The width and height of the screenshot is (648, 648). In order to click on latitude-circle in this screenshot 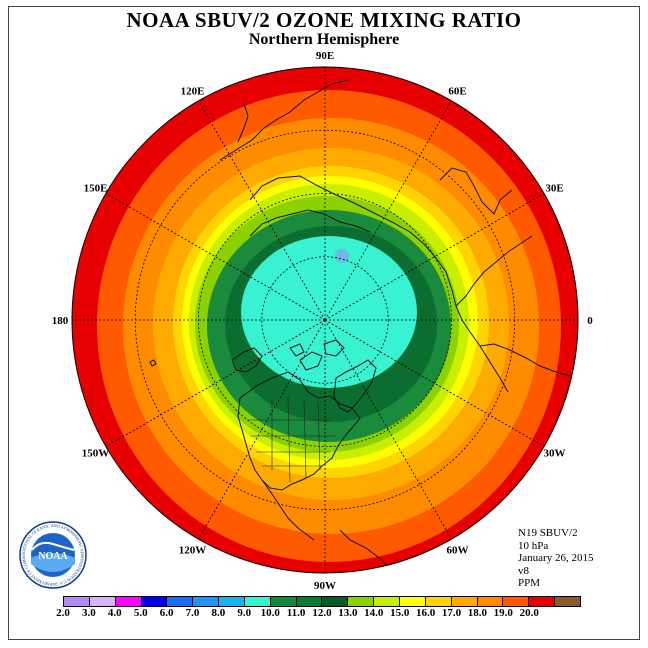, I will do `click(325, 320)`.